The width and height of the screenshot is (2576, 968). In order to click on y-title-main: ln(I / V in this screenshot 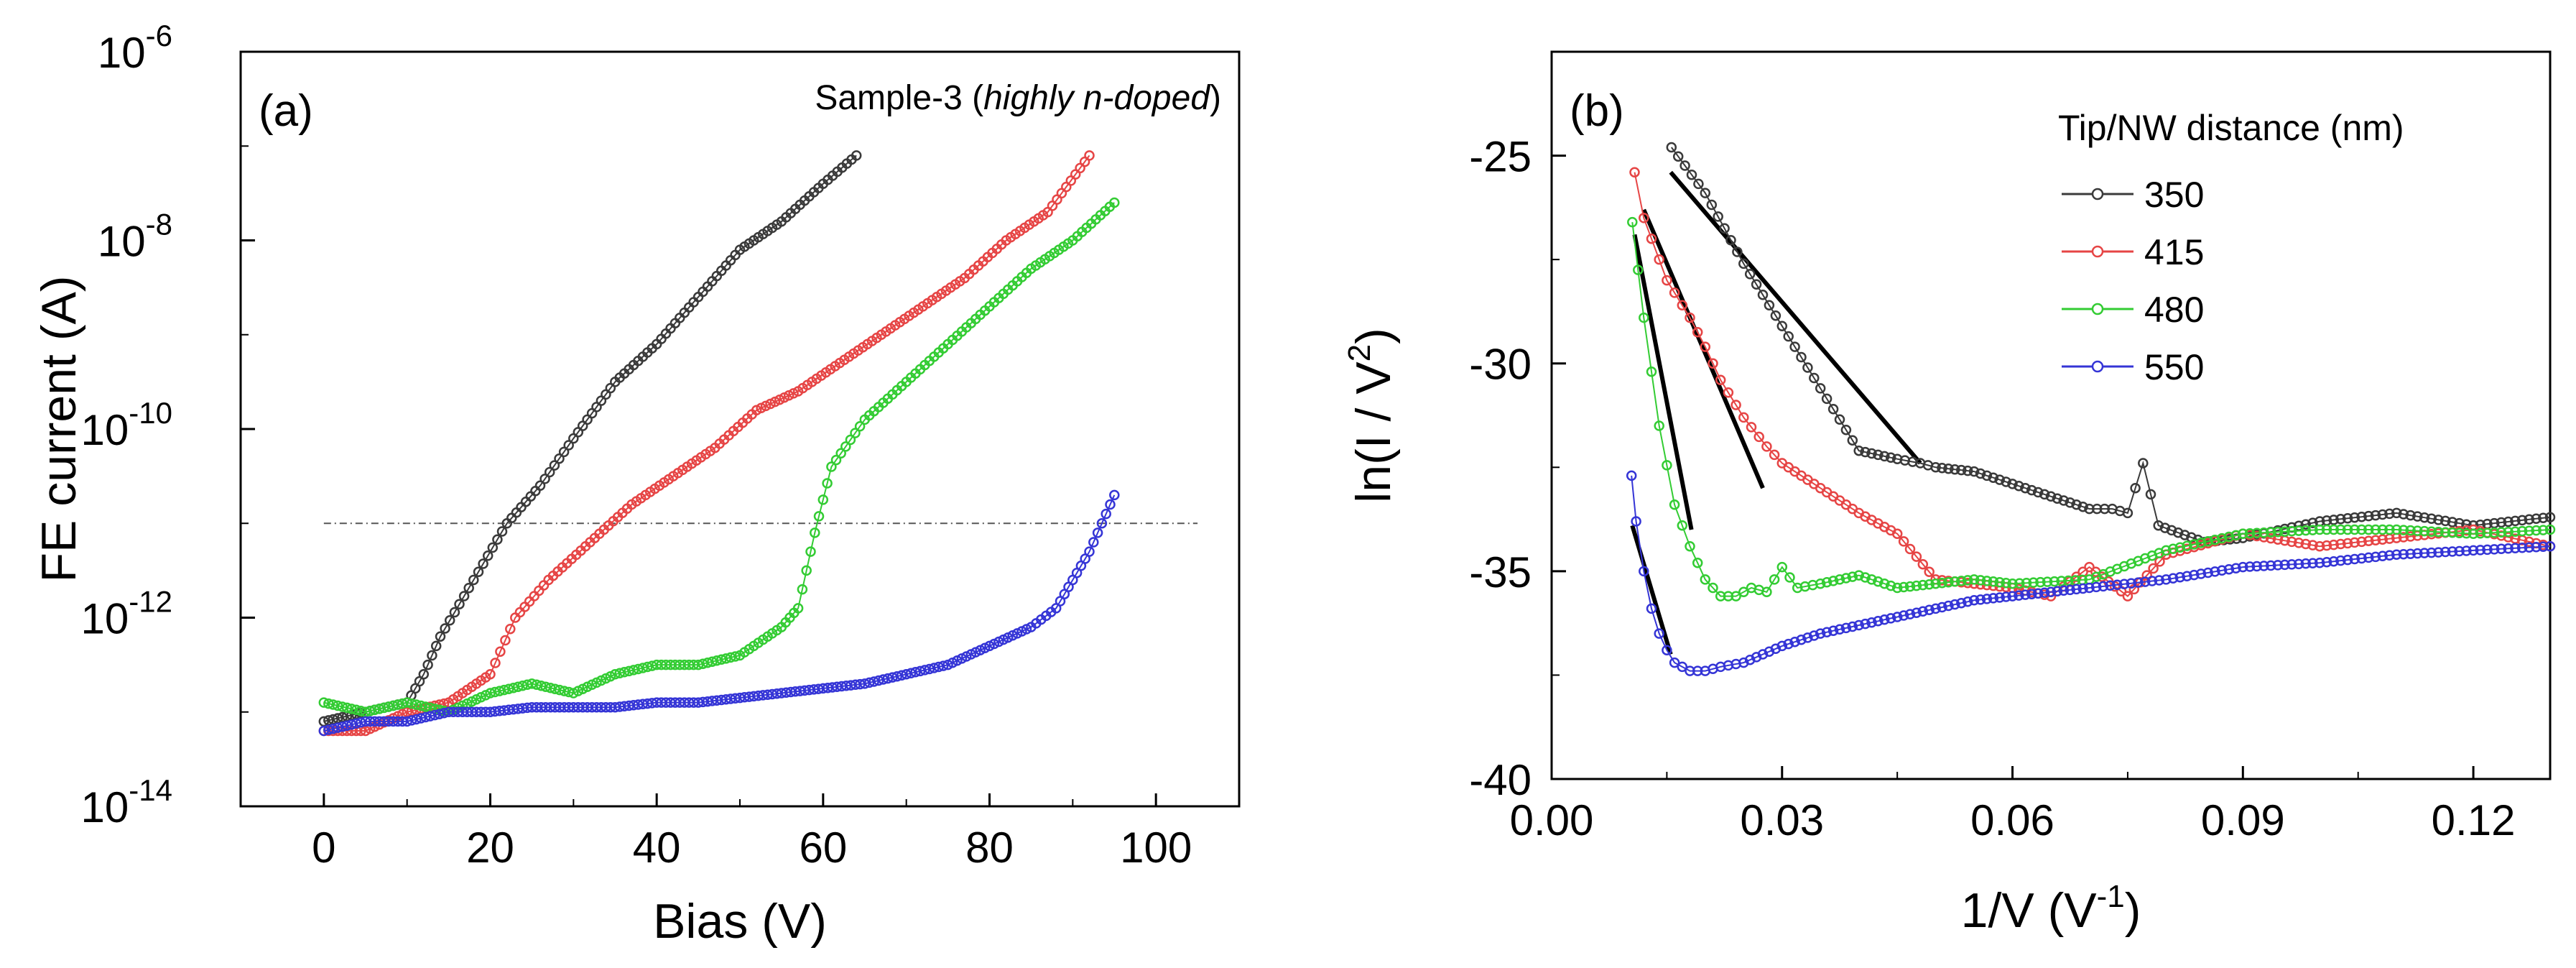, I will do `click(1373, 432)`.